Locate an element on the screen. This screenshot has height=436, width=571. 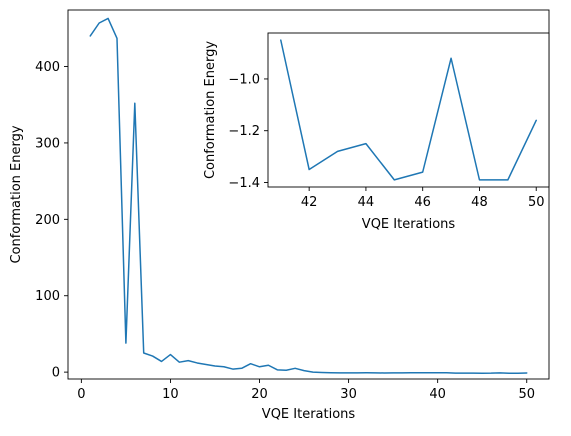
inset-y-axis-label: Conformation Energy is located at coordinates (210, 110).